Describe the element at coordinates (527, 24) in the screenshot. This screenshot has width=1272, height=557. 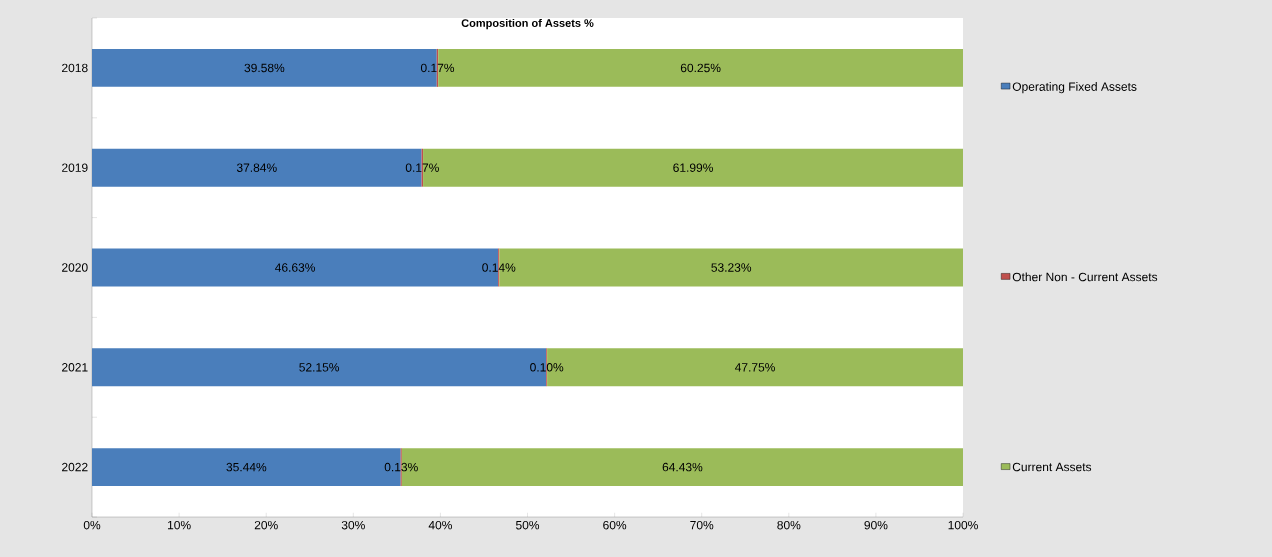
I see `chart-title: Composition of Assets %` at that location.